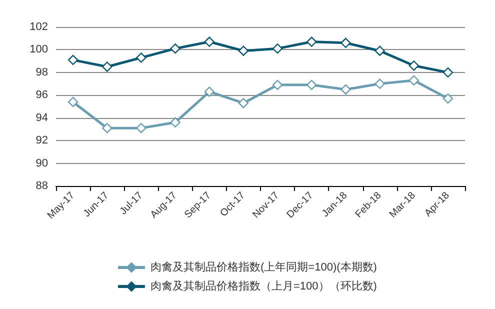  I want to click on y-tick-label: 100, so click(39, 50).